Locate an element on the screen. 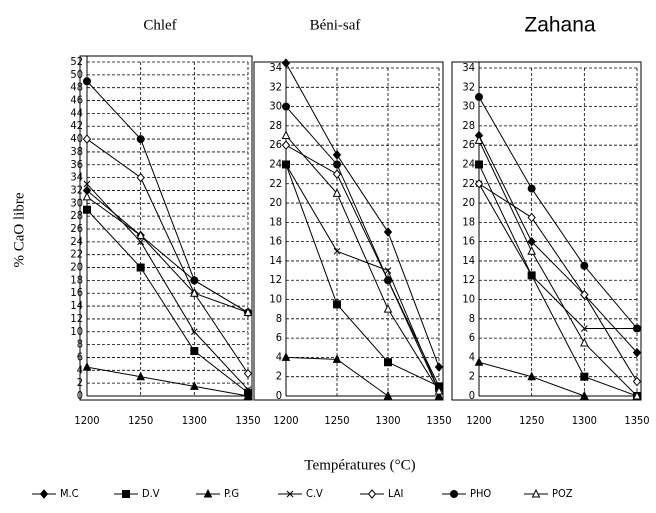 The width and height of the screenshot is (656, 513). panel-title: Zahana is located at coordinates (560, 25).